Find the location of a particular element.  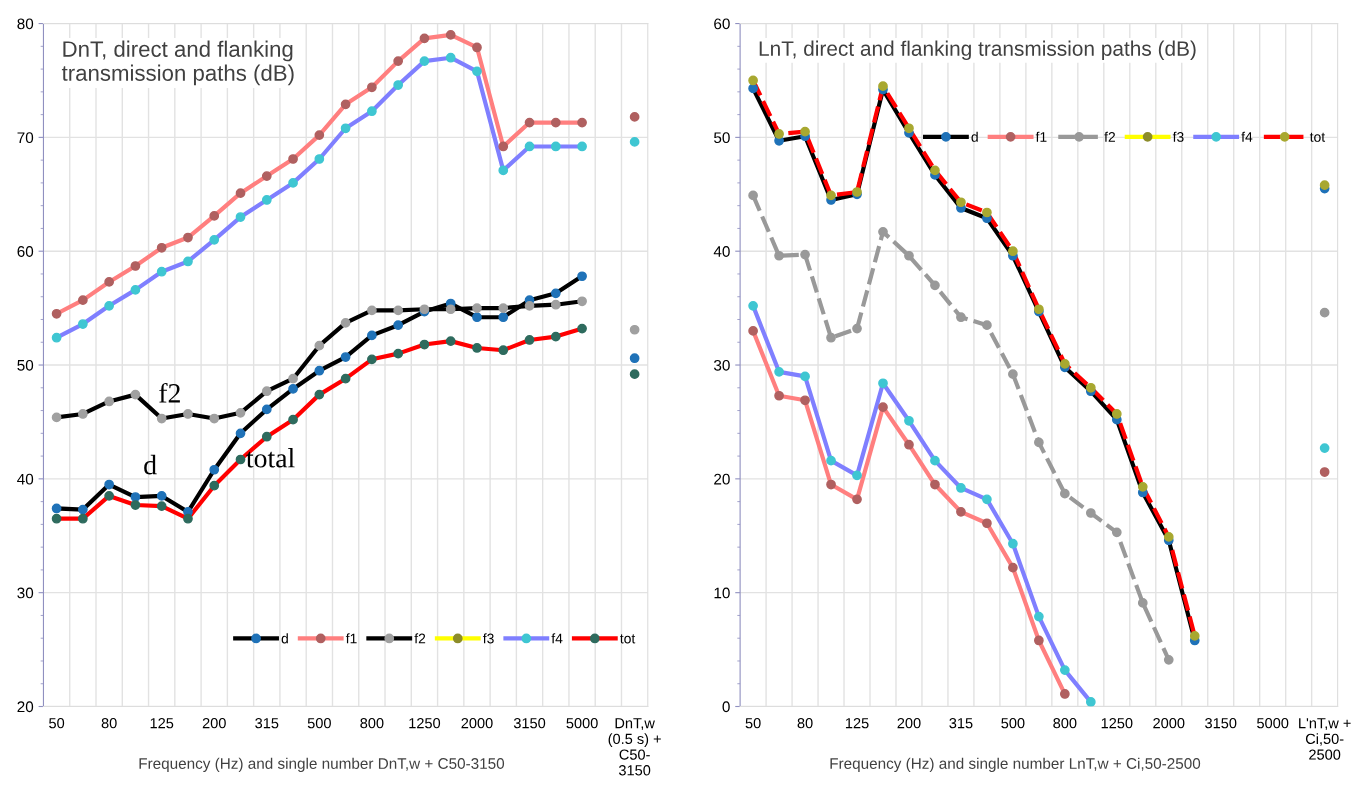

annotation: f2 is located at coordinates (169, 392).